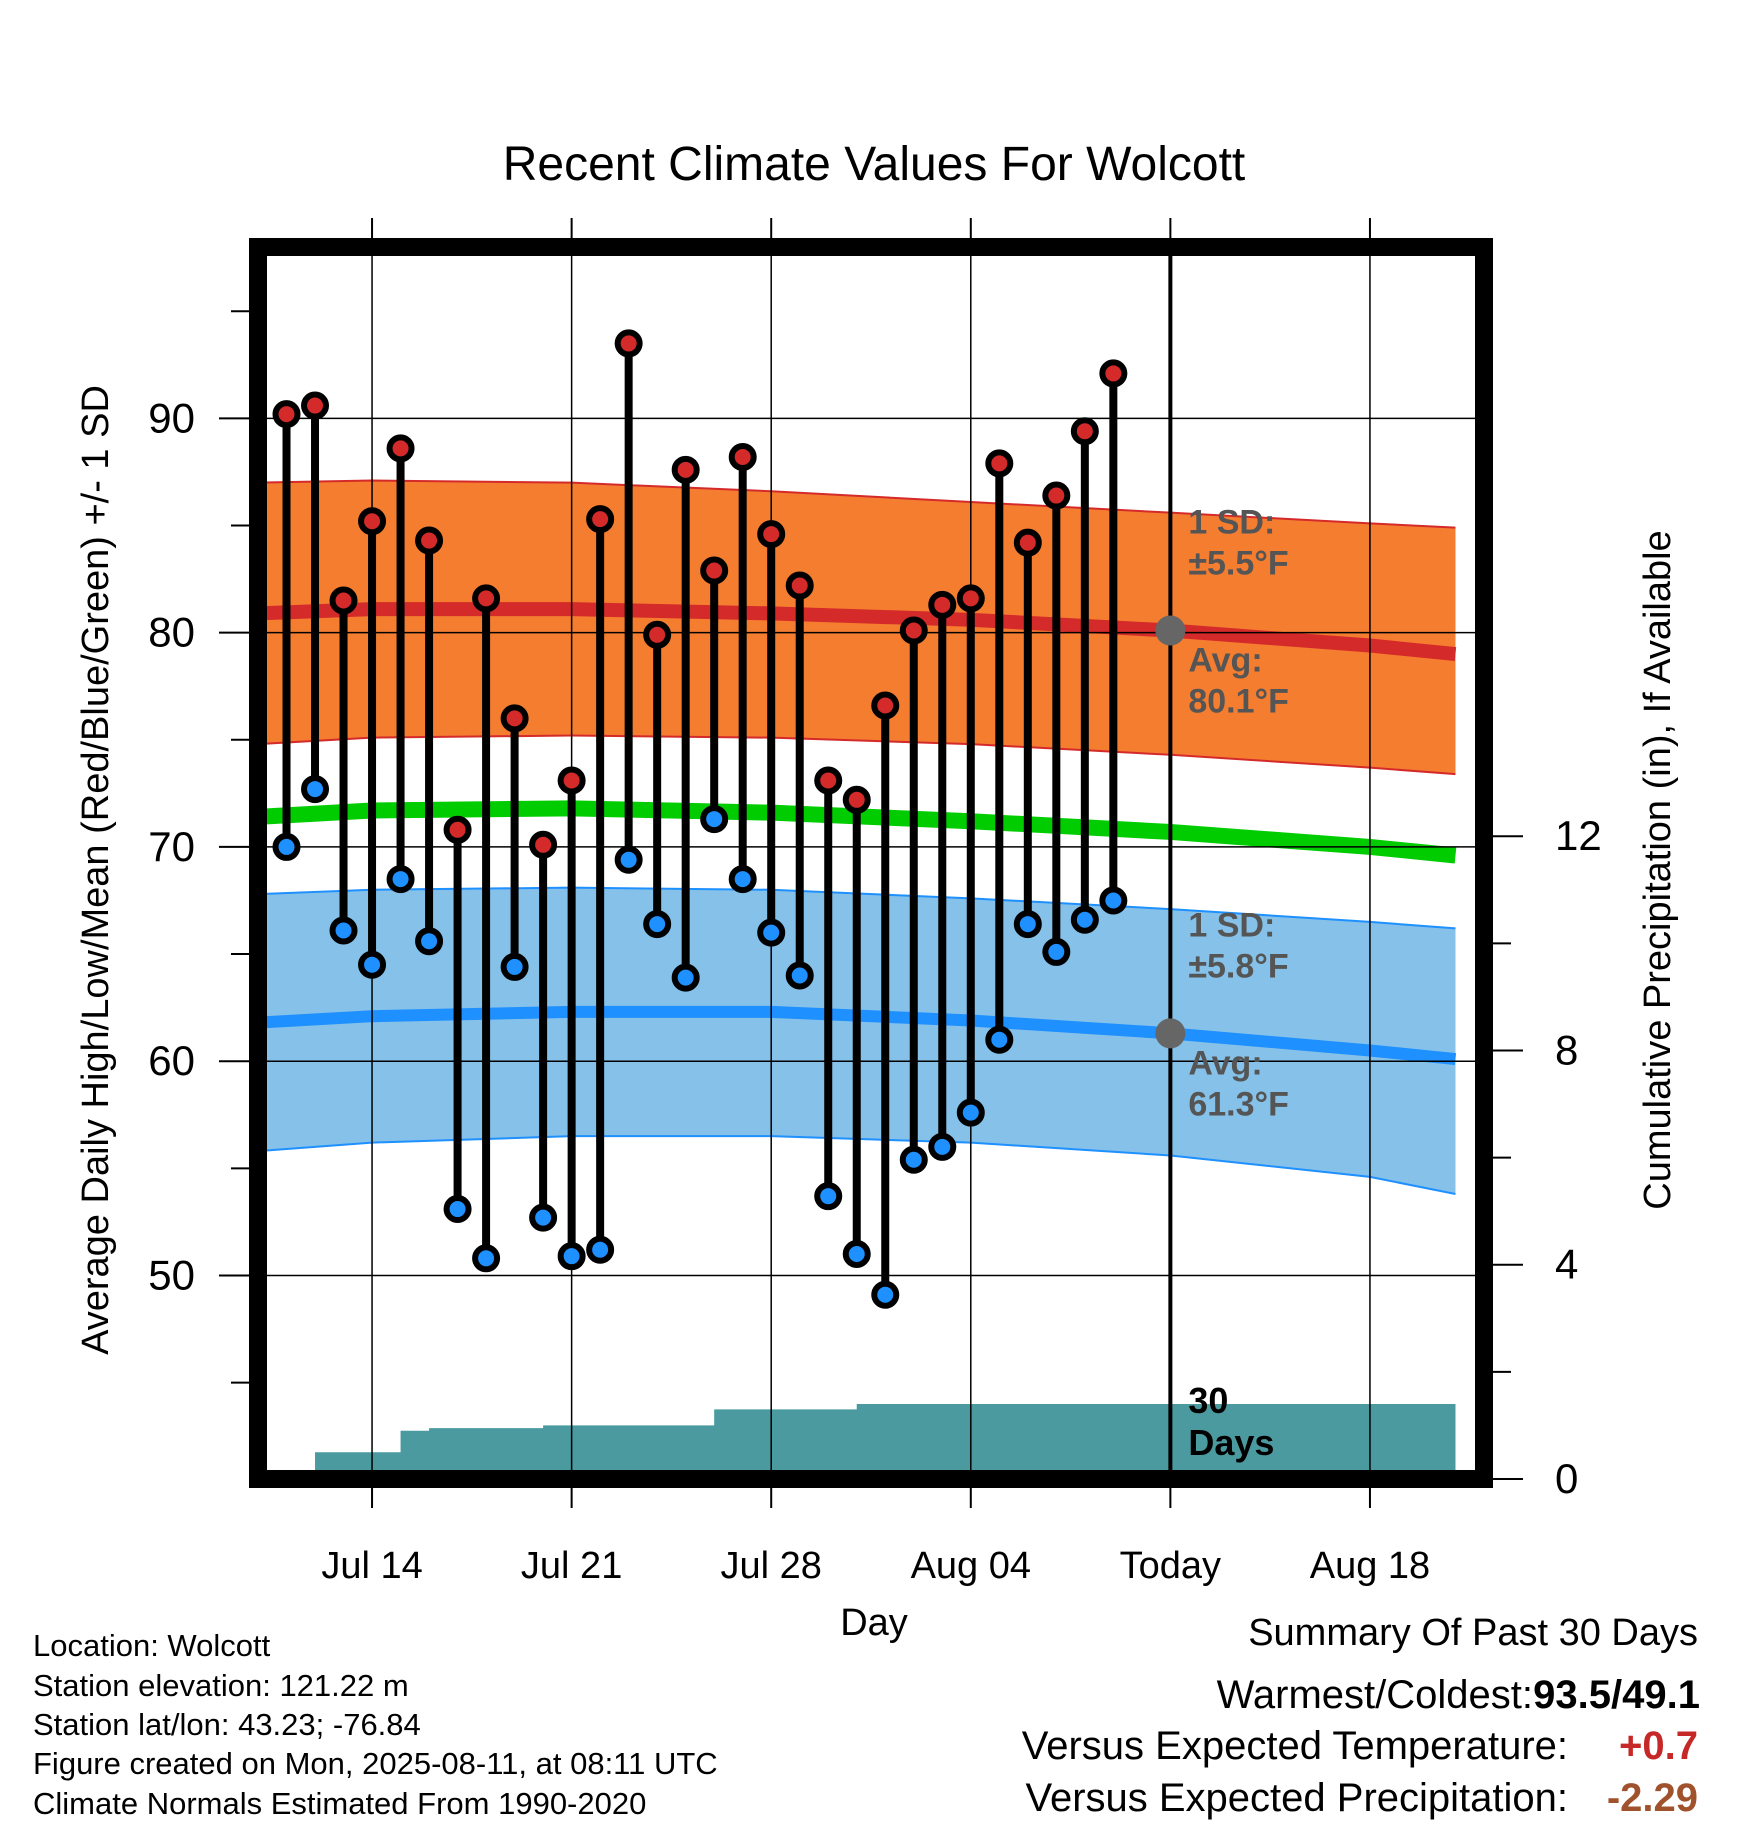 The image size is (1748, 1828). Describe the element at coordinates (1238, 702) in the screenshot. I see `high-avg-value: 80.1°F` at that location.